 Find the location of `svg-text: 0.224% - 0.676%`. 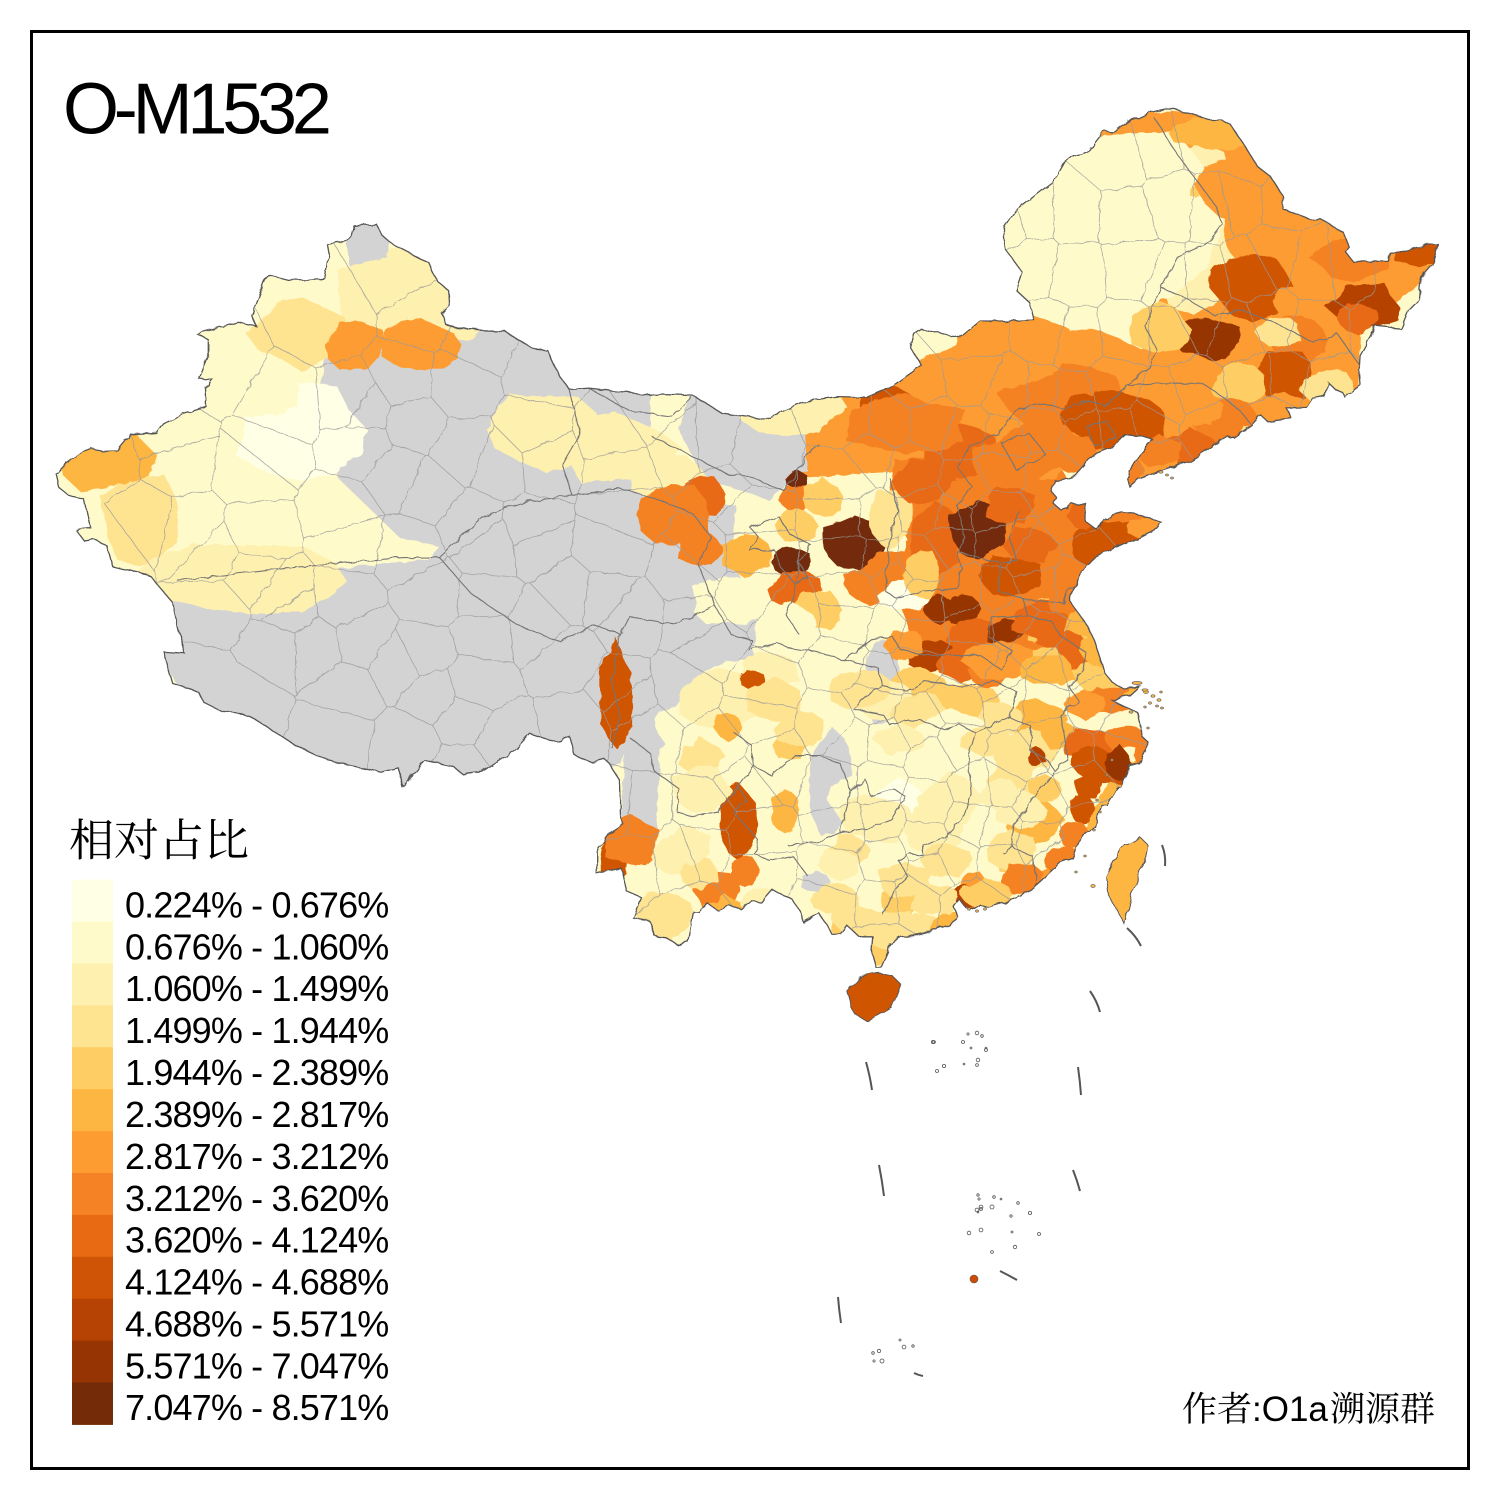

svg-text: 0.224% - 0.676% is located at coordinates (256, 905).